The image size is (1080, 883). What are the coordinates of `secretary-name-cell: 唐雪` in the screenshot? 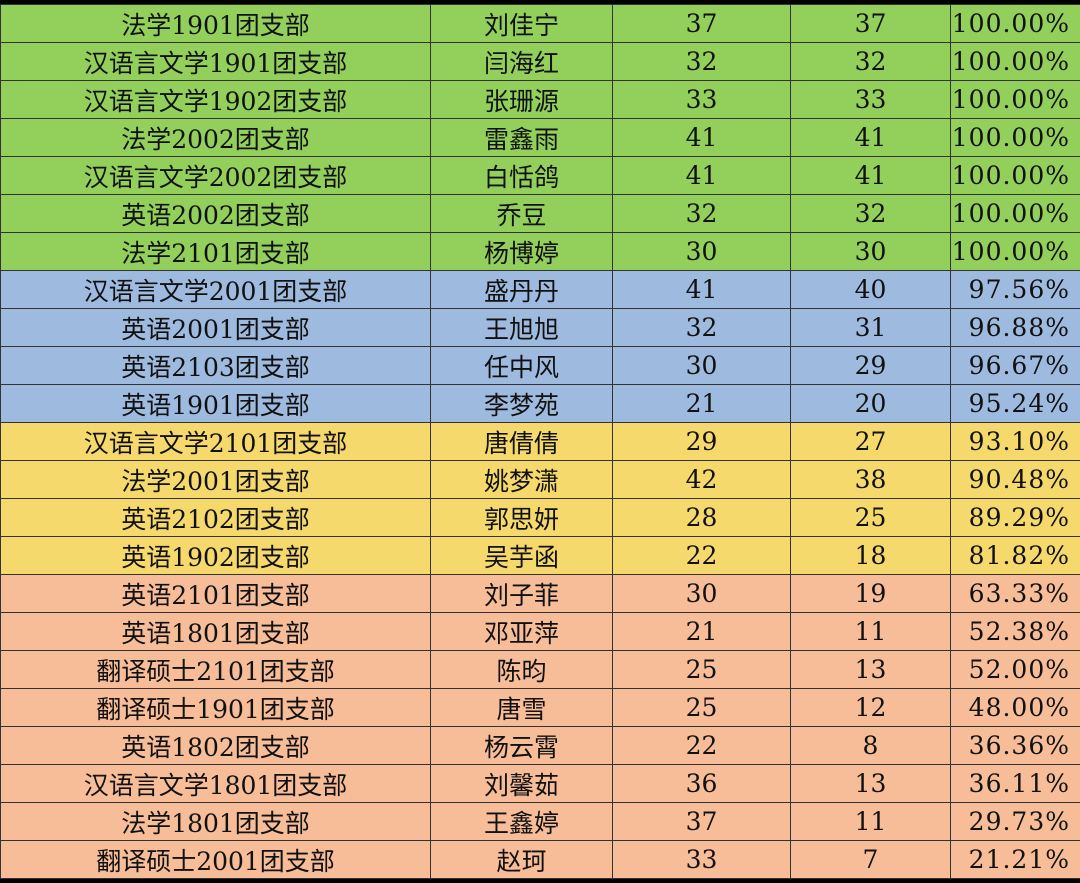 It's located at (522, 708).